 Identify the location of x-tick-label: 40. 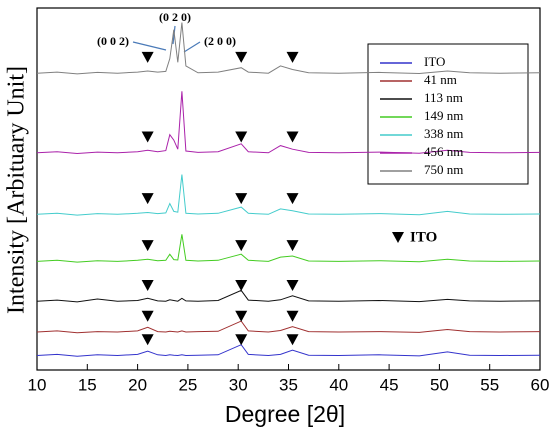
(338, 384).